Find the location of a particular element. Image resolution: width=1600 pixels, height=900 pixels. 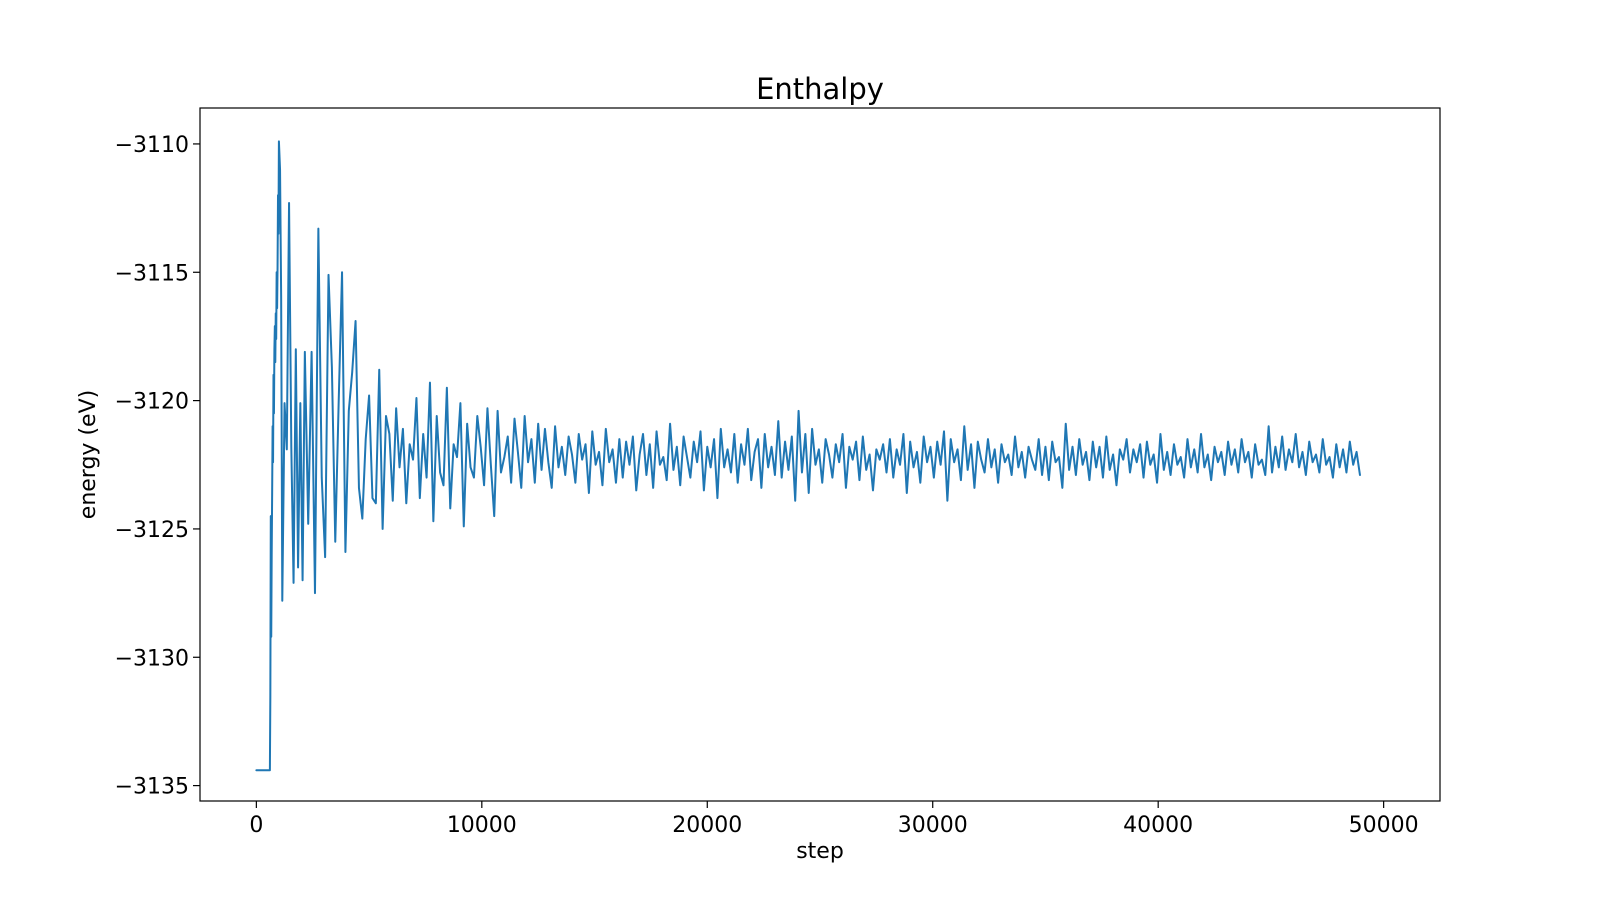

y-tick-label: −3130 is located at coordinates (152, 658).